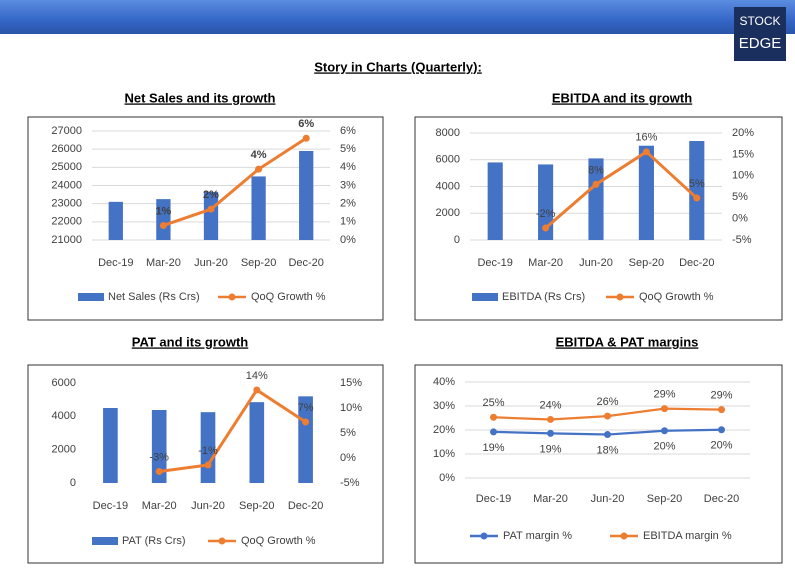 This screenshot has width=795, height=569. What do you see at coordinates (444, 382) in the screenshot?
I see `y-tick-label: 40%` at bounding box center [444, 382].